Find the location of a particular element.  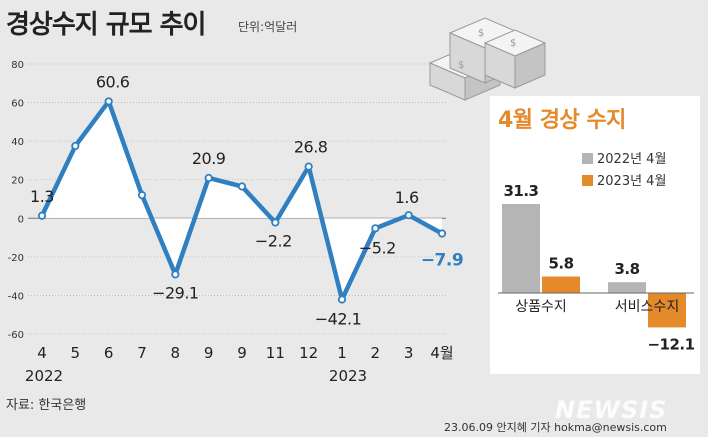

legend-swatch-orange is located at coordinates (587, 180).